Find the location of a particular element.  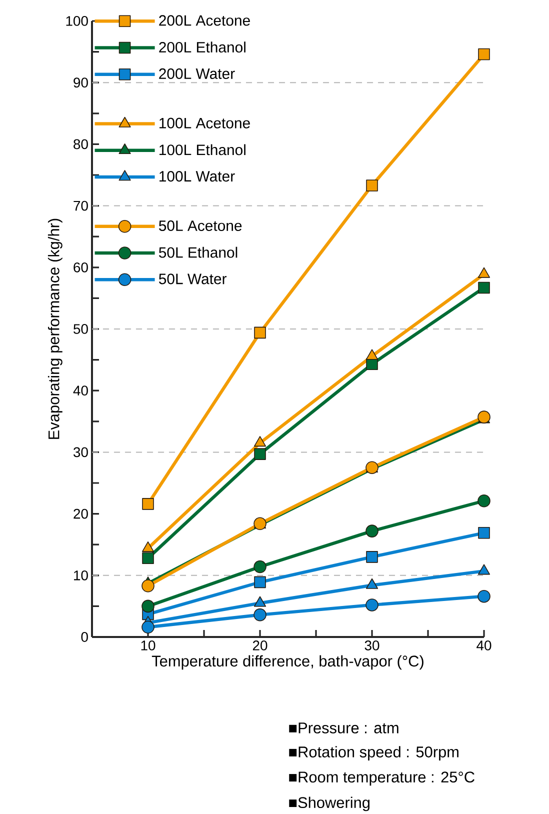

legend-label: 100L Acetone is located at coordinates (205, 123).